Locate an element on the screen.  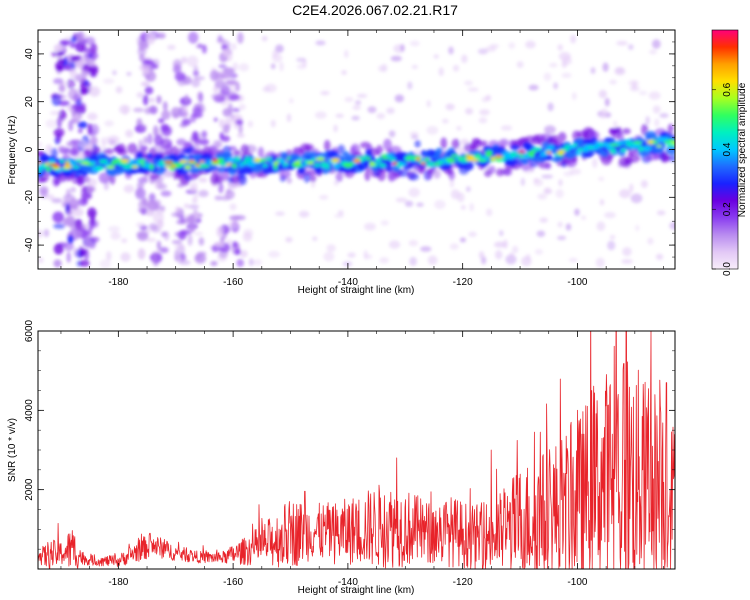
y-tick-label: 40 is located at coordinates (29, 54).